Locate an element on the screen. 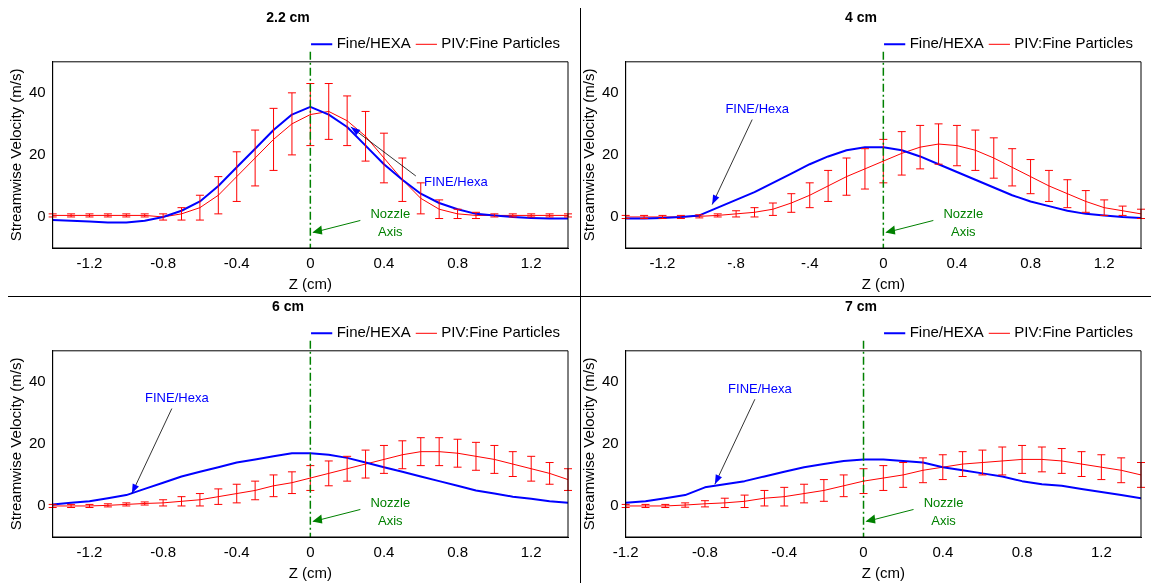 The image size is (1151, 583). chart-title: 7 cm is located at coordinates (861, 306).